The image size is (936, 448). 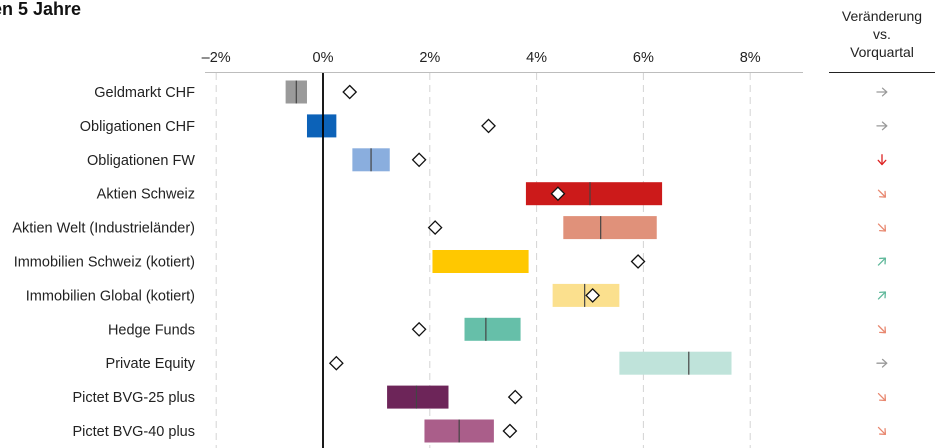 I want to click on change-header: Veränderung vs. Vorquartal, so click(x=882, y=40).